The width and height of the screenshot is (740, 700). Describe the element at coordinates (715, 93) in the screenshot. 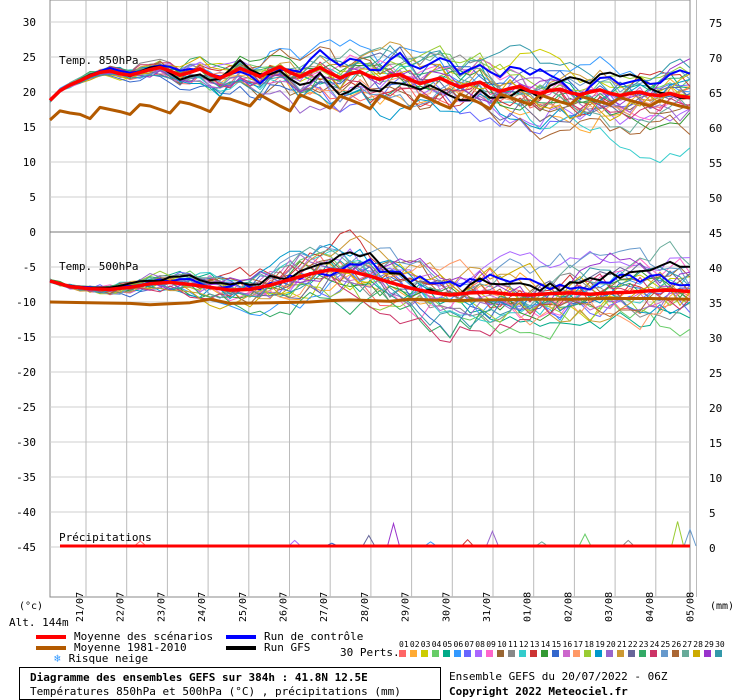

I see `right-tick-label: 65` at that location.